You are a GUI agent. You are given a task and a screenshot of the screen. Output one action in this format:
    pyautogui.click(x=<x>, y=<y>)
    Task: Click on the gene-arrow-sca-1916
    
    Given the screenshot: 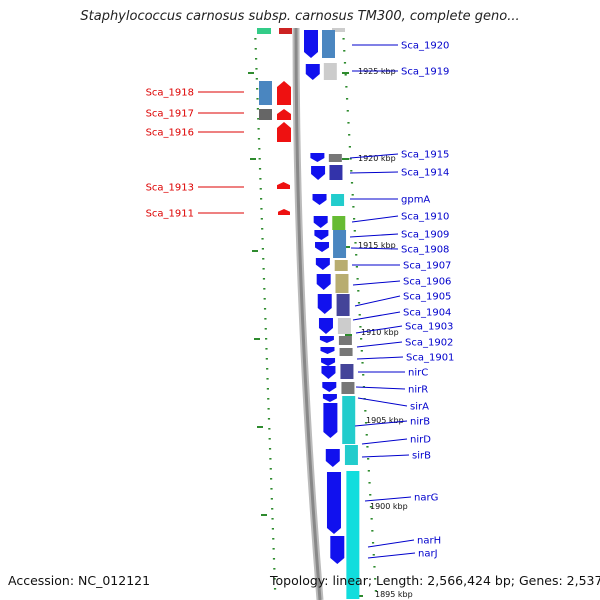 What is the action you would take?
    pyautogui.click(x=284, y=132)
    